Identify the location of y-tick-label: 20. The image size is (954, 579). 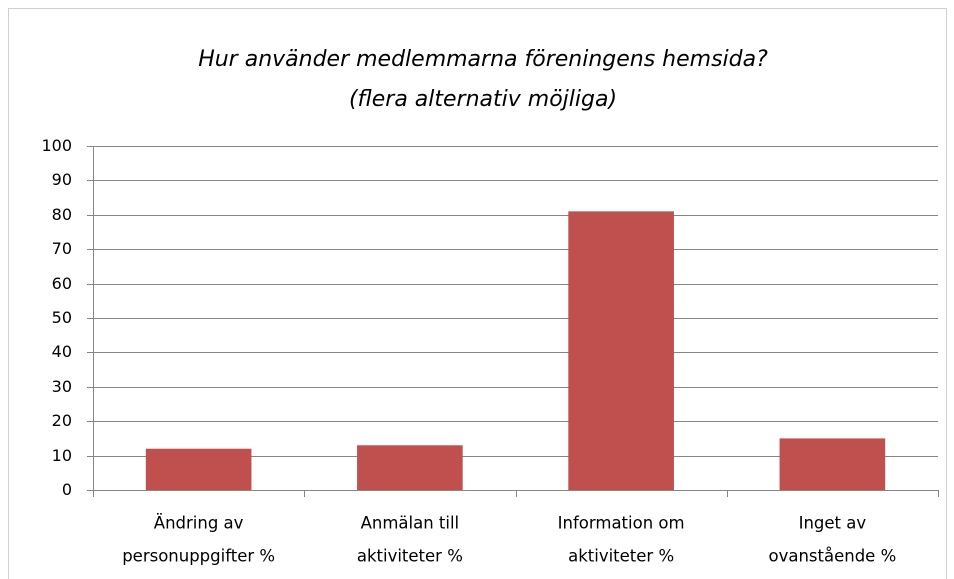
(62, 420).